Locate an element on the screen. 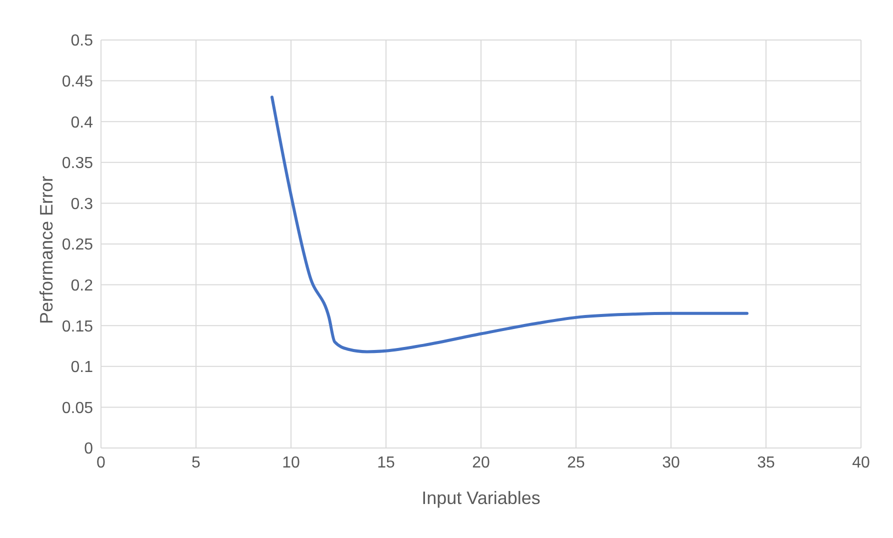  y-tick-label: 0.35 is located at coordinates (78, 163).